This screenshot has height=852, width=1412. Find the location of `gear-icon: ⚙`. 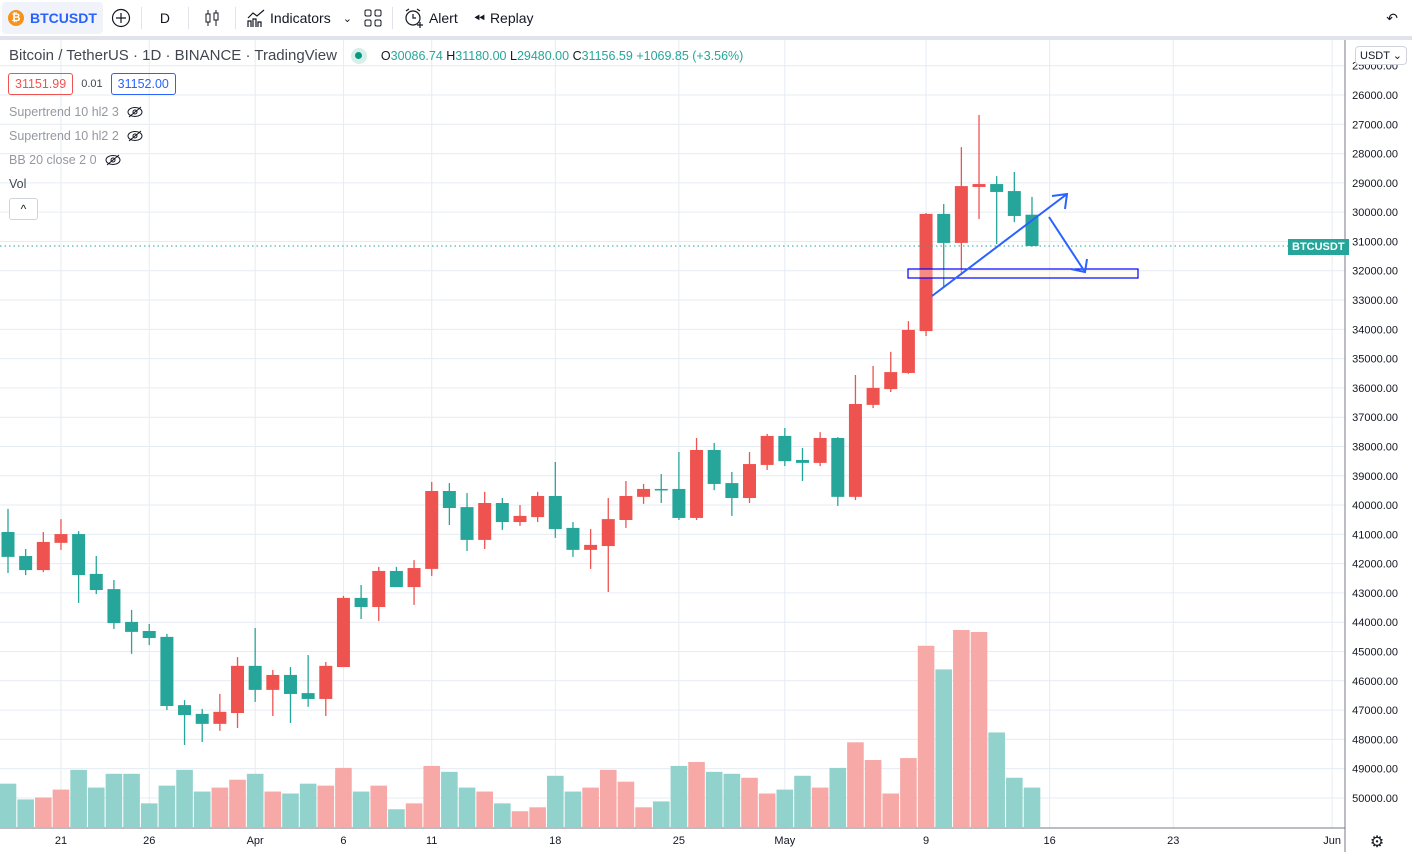

gear-icon: ⚙ is located at coordinates (1377, 842).